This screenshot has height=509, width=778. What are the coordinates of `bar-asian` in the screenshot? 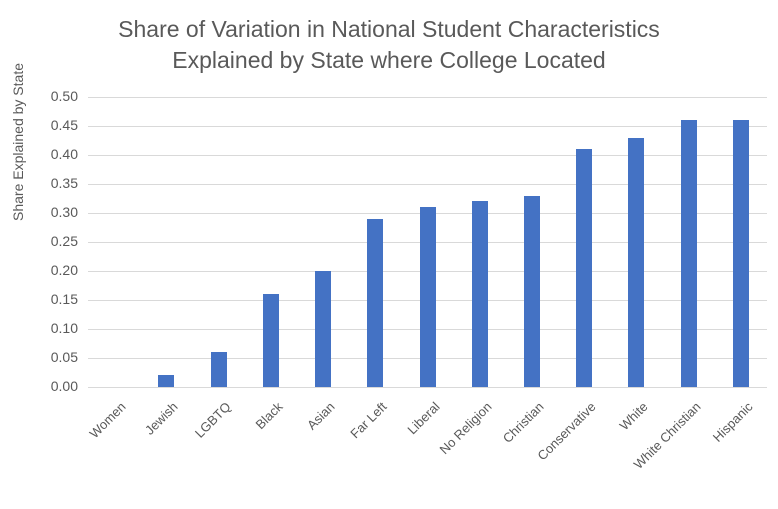 It's located at (323, 329).